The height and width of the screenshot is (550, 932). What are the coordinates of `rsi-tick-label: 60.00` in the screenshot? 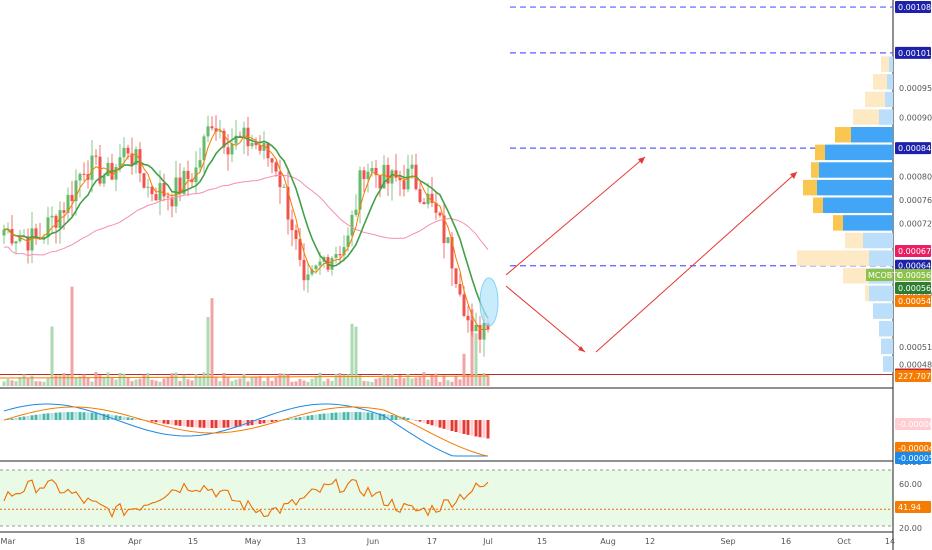 It's located at (910, 484).